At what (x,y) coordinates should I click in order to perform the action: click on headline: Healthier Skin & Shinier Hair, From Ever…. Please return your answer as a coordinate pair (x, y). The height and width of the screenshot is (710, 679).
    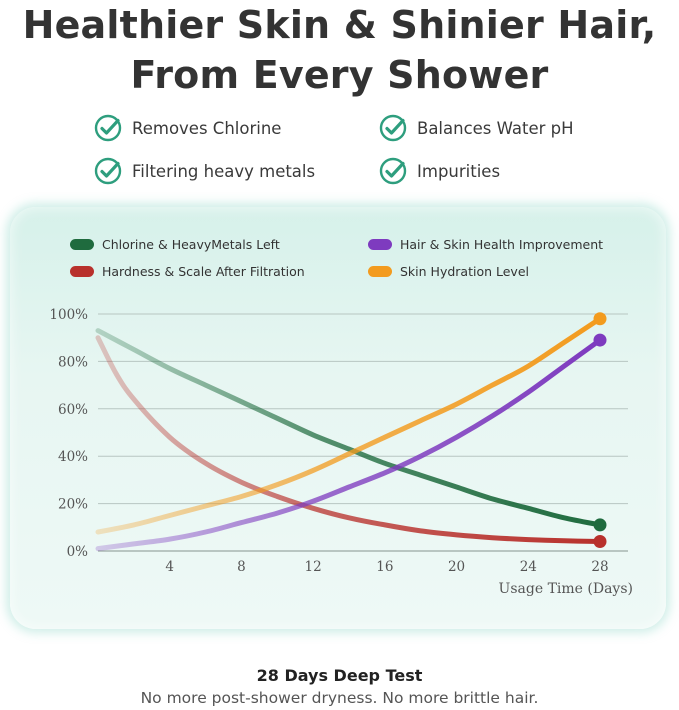
    Looking at the image, I should click on (339, 50).